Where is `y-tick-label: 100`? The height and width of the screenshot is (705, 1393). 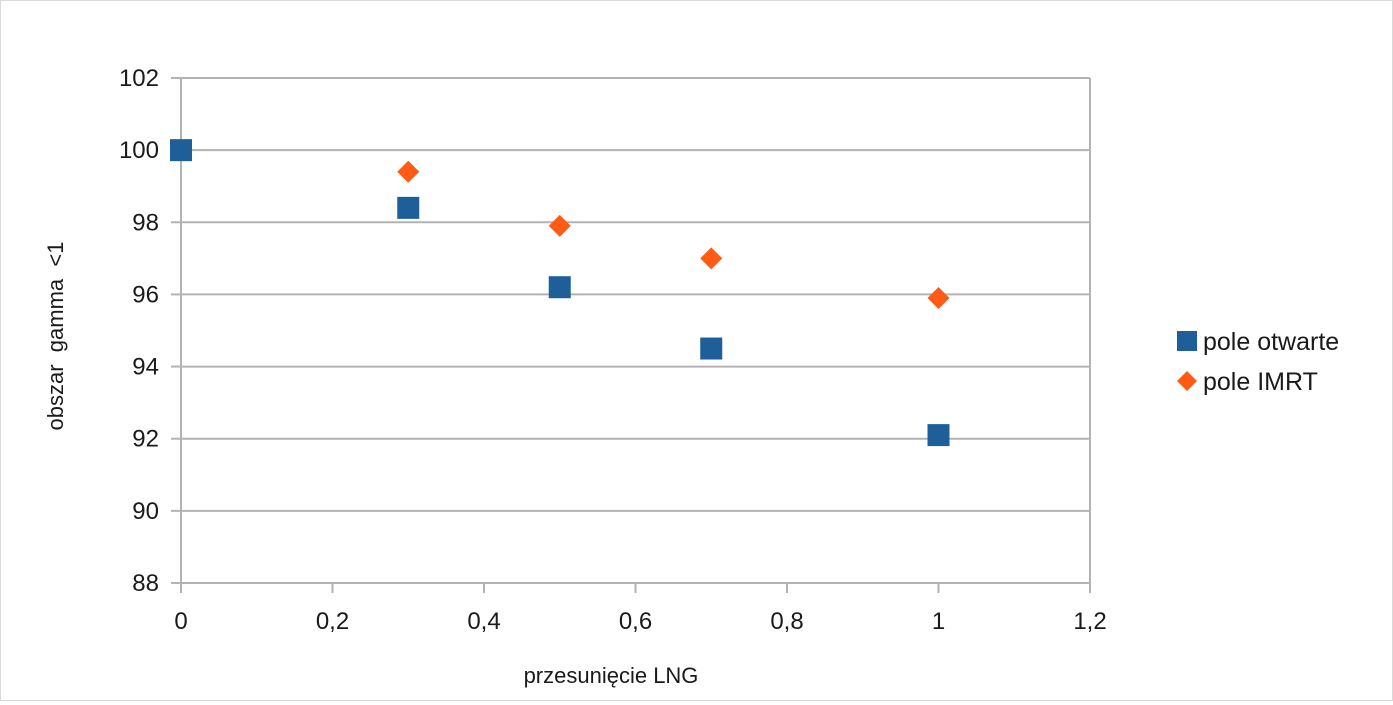 y-tick-label: 100 is located at coordinates (139, 150).